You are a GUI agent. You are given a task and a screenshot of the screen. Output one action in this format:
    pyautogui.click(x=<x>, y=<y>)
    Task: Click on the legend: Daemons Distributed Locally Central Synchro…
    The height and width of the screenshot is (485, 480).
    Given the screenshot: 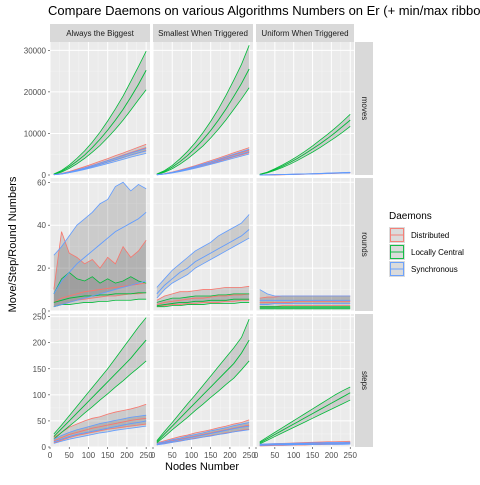 What is the action you would take?
    pyautogui.click(x=426, y=244)
    